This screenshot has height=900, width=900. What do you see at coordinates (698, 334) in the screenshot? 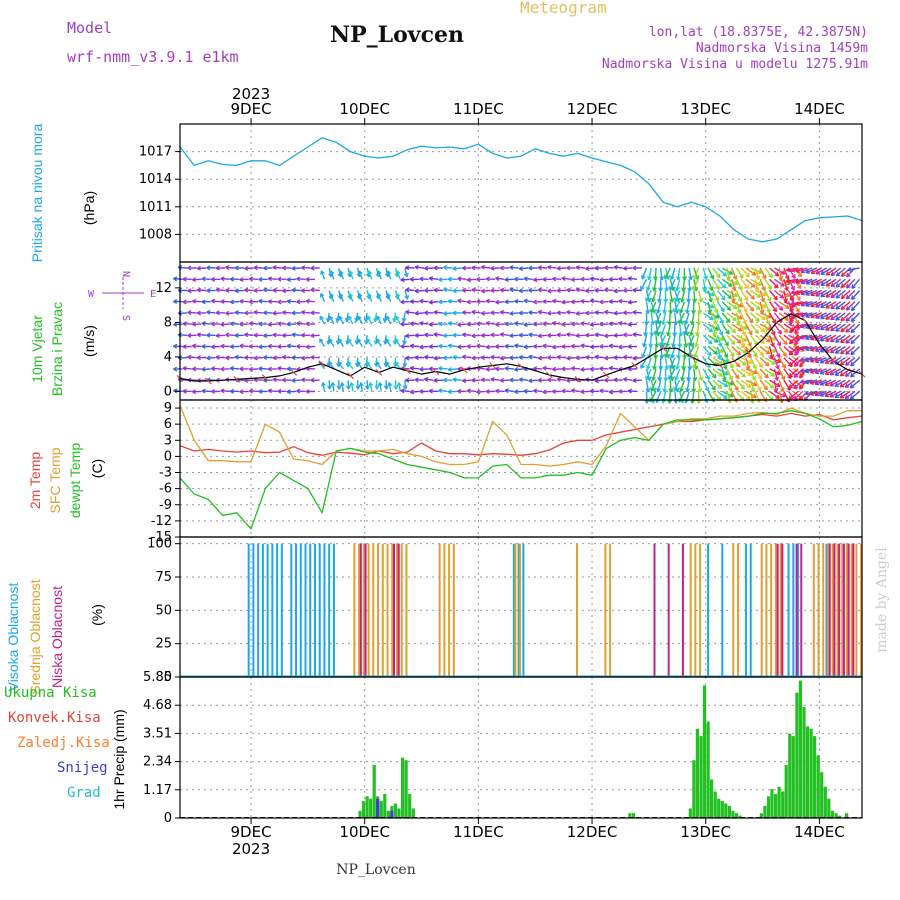
I see `wind-arrow-head-727b` at bounding box center [698, 334].